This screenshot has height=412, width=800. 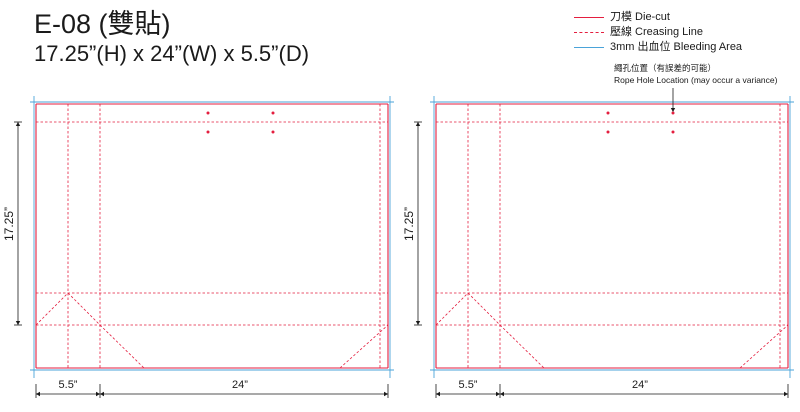 What do you see at coordinates (673, 110) in the screenshot?
I see `rope-hole-pointer-arrow` at bounding box center [673, 110].